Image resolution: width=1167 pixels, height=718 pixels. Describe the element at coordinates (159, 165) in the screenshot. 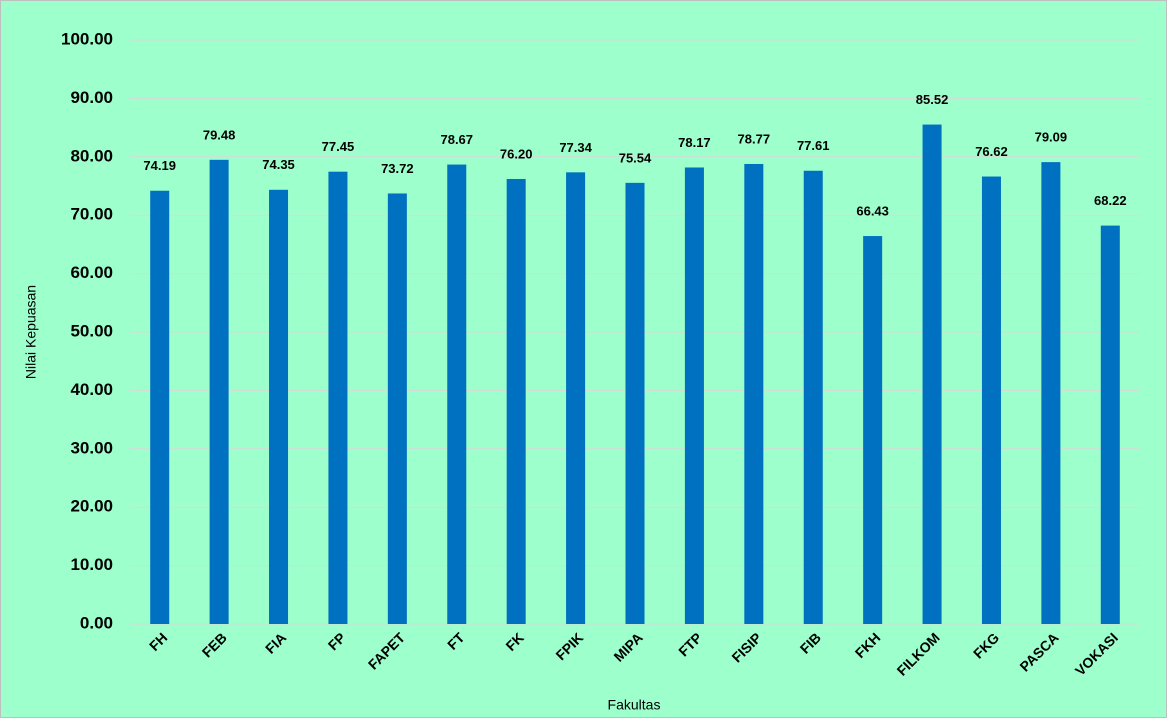

I see `value-label: 74.19` at that location.